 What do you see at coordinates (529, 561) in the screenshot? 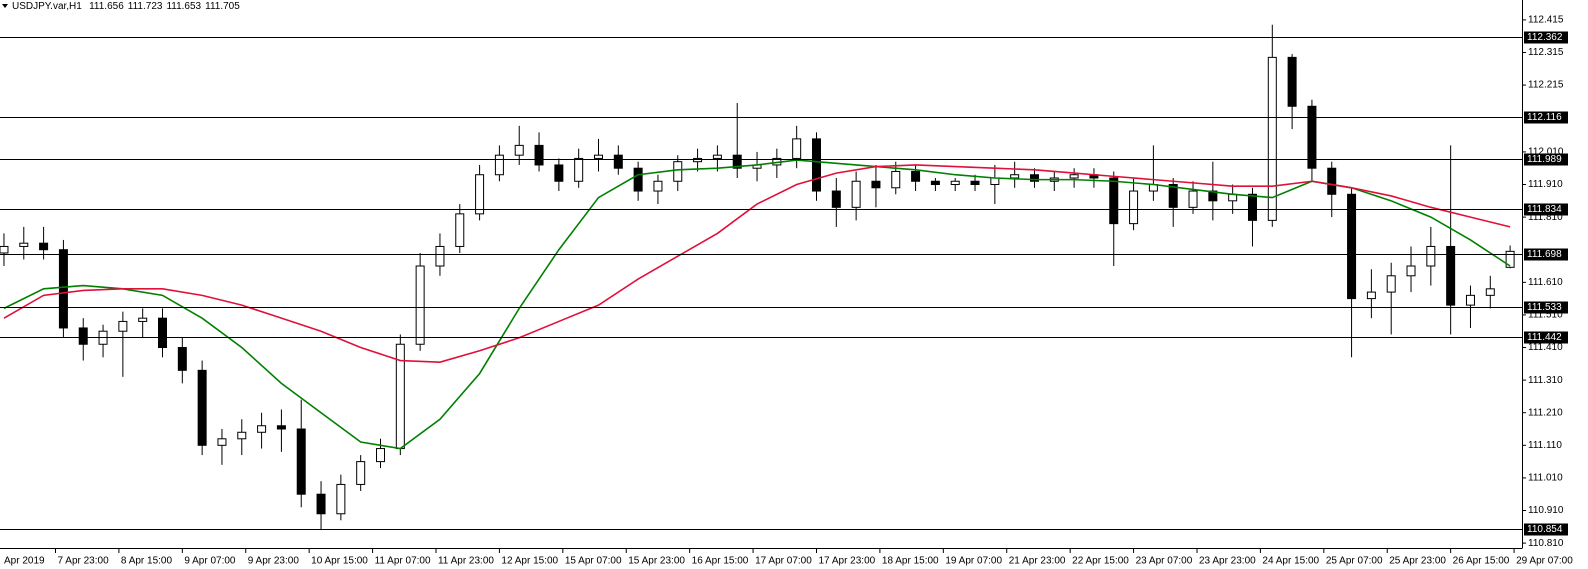
I see `x-tick-label: 12 Apr 15:00` at bounding box center [529, 561].